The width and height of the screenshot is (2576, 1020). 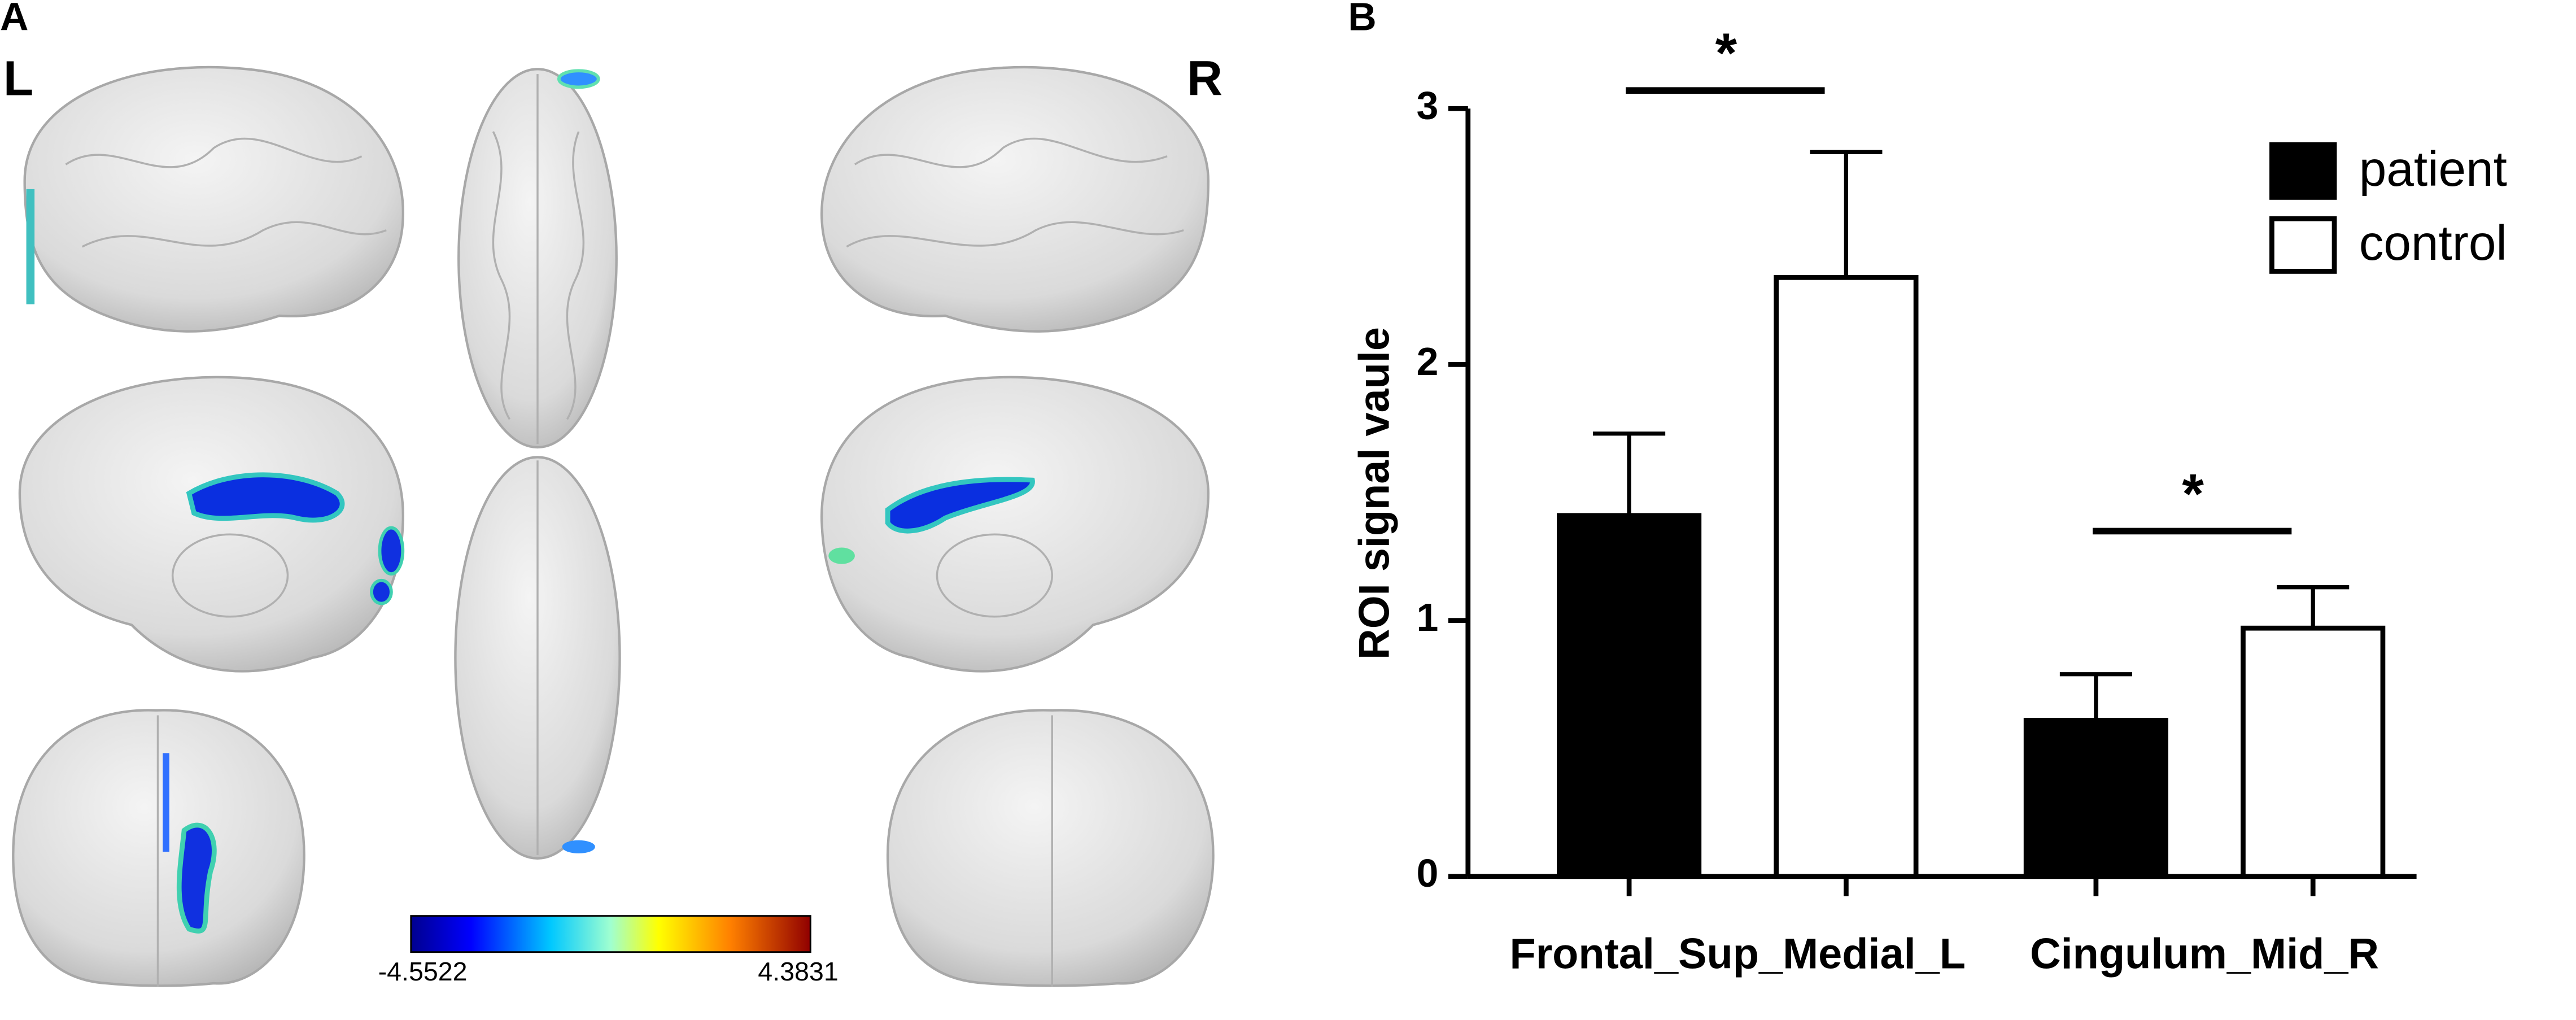 What do you see at coordinates (18, 79) in the screenshot?
I see `hemisphere-label: L` at bounding box center [18, 79].